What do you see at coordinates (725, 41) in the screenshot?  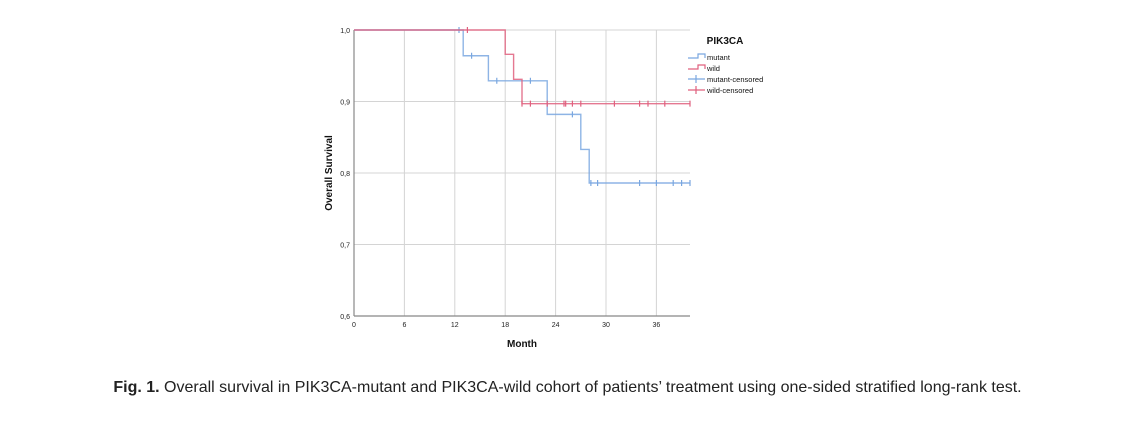 I see `legend-title: PIK3CA` at bounding box center [725, 41].